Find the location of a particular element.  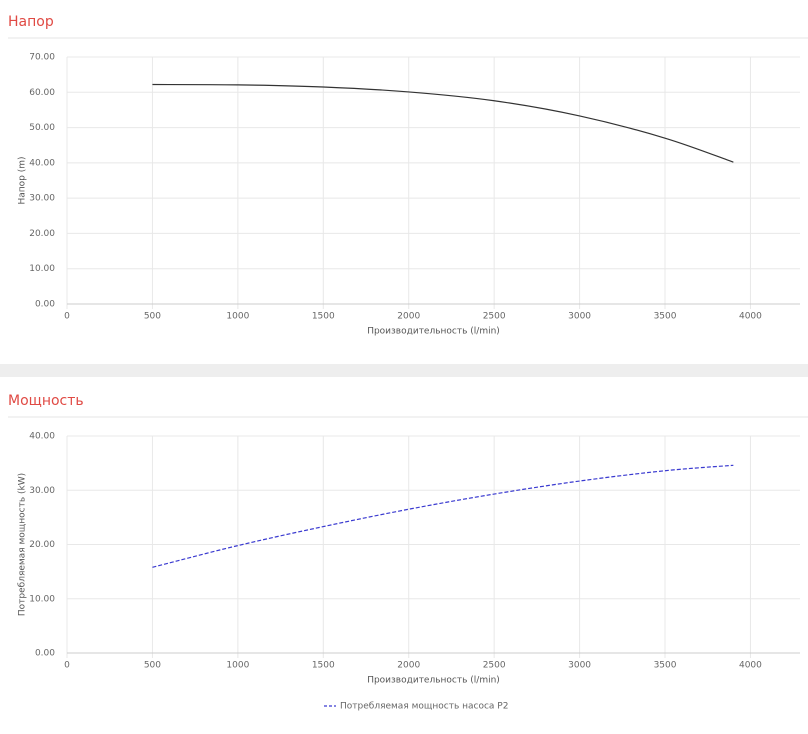

y-axis-label: Потребляемая мощность (kW) is located at coordinates (23, 544).